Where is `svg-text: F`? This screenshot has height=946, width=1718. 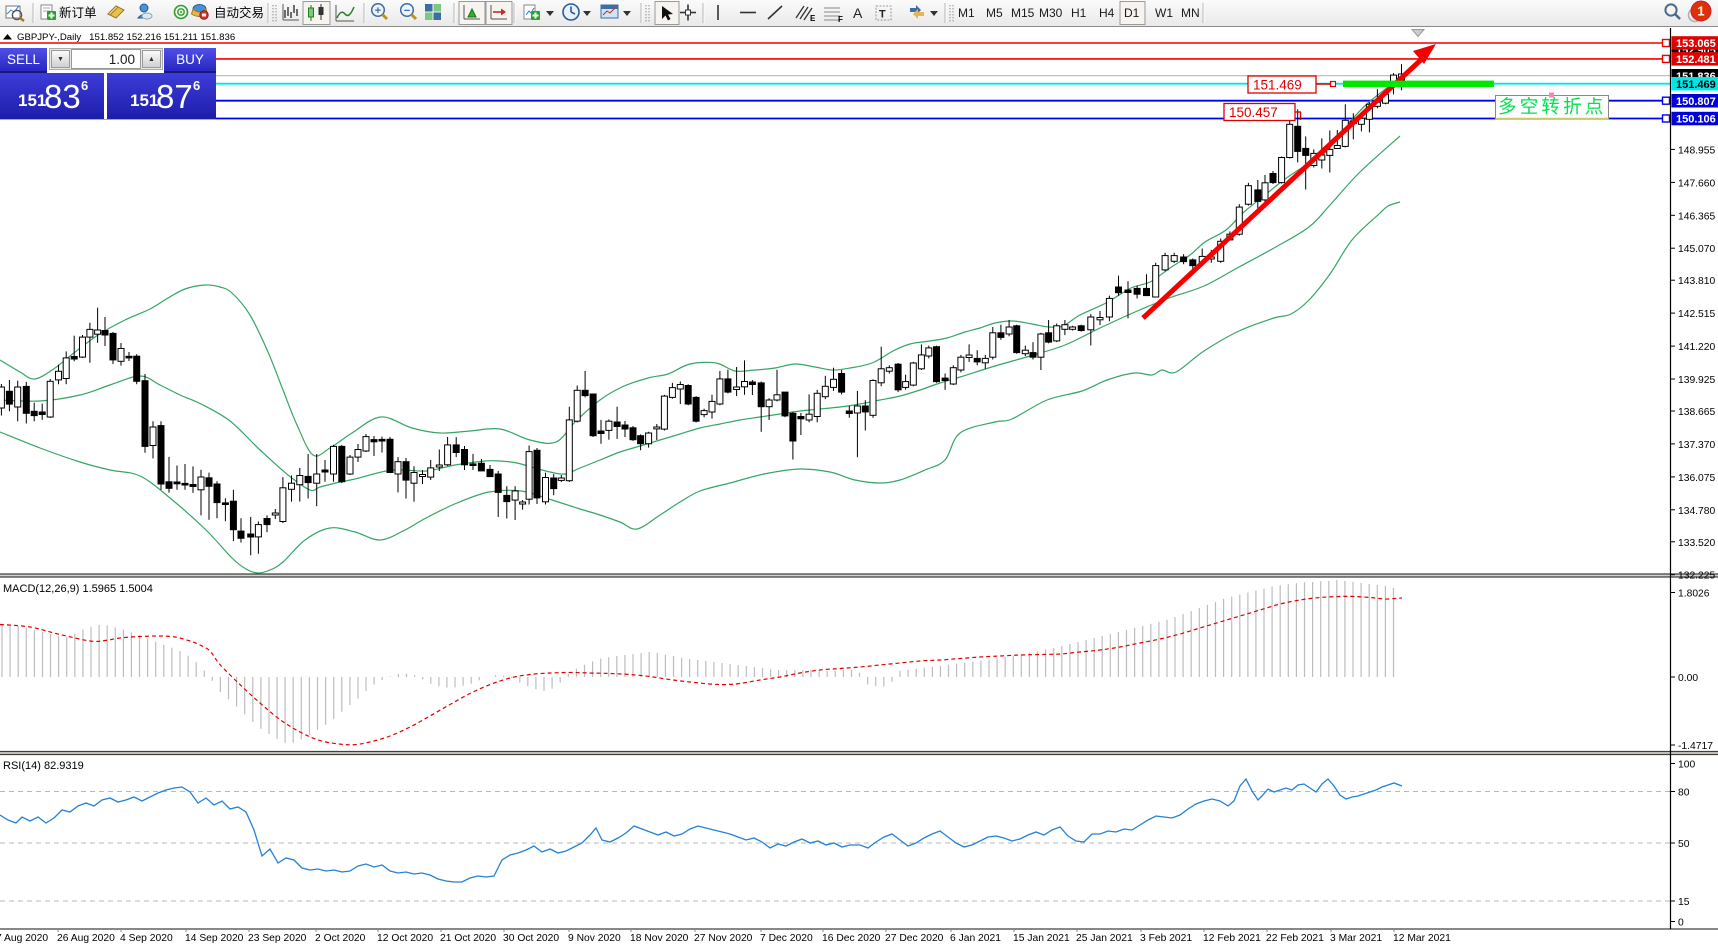 svg-text: F is located at coordinates (840, 19).